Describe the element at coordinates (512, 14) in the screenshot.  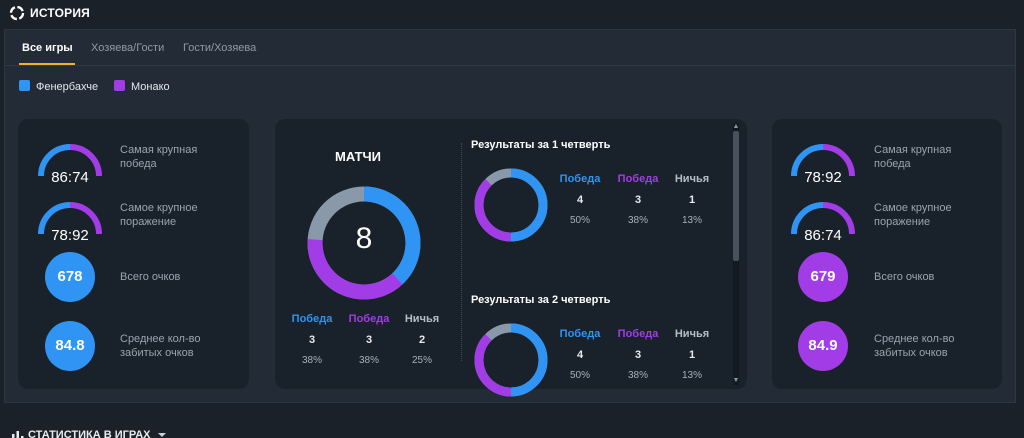
I see `top-bar: ИСТОРИЯ` at that location.